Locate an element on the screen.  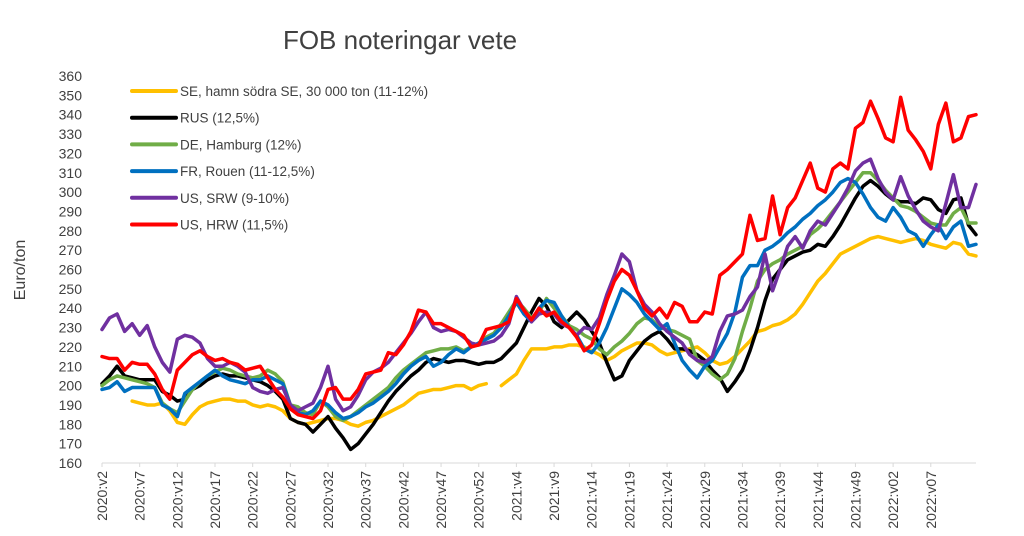
y-tick-label: 360 is located at coordinates (71, 76).